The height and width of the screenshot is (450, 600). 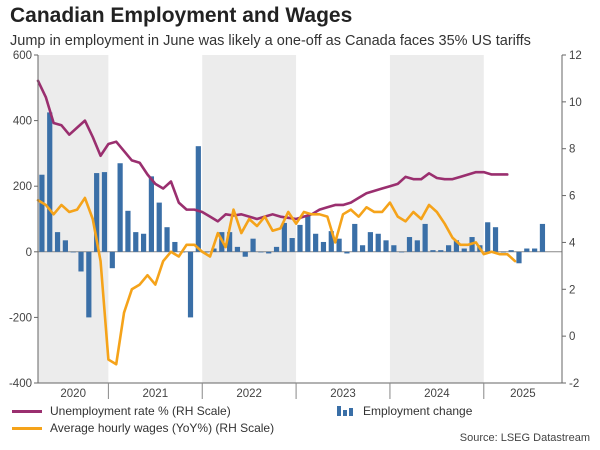 What do you see at coordinates (418, 411) in the screenshot?
I see `legend-employment-label: Employment change` at bounding box center [418, 411].